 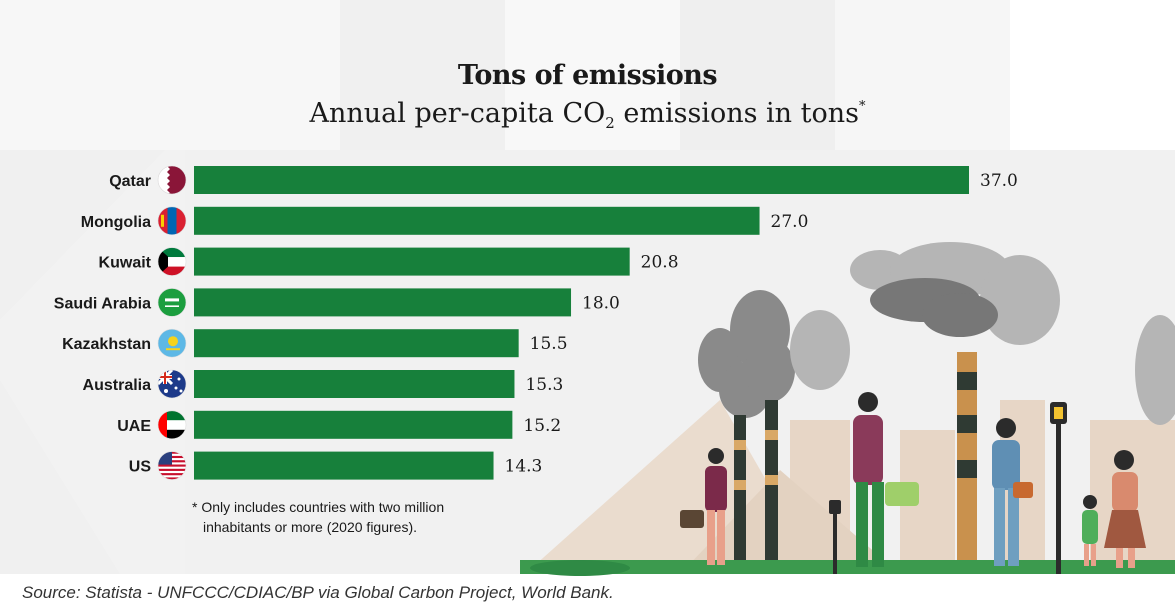 What do you see at coordinates (172, 221) in the screenshot?
I see `mongolia-flag-icon` at bounding box center [172, 221].